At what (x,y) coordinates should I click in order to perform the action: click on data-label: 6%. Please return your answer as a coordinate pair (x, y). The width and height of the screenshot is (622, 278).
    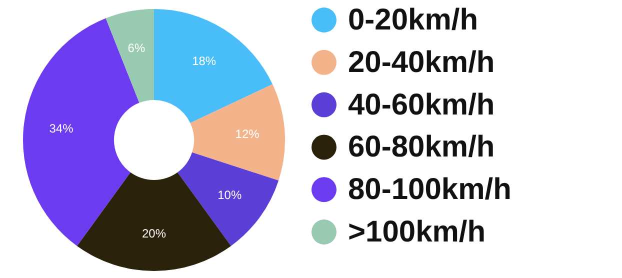
    Looking at the image, I should click on (137, 48).